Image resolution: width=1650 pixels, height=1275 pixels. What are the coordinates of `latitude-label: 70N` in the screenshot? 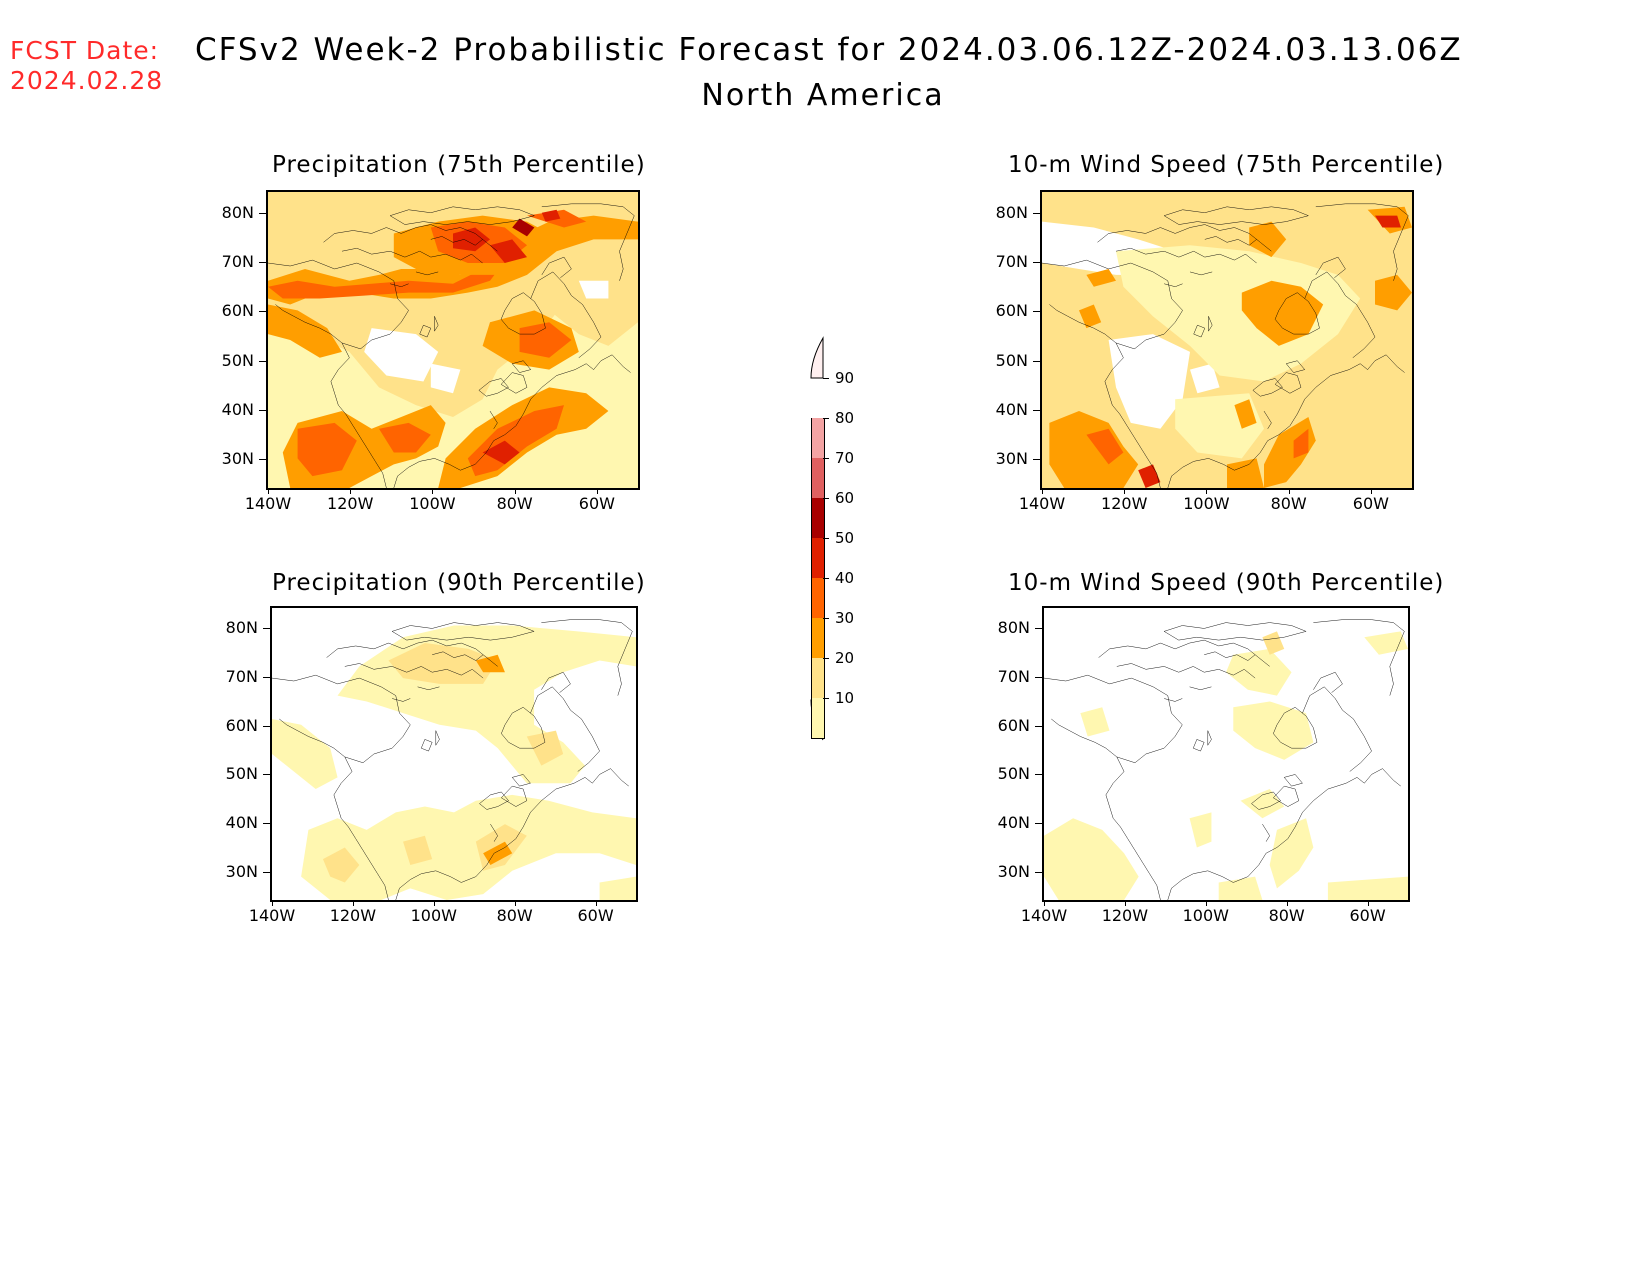 It's located at (241, 676).